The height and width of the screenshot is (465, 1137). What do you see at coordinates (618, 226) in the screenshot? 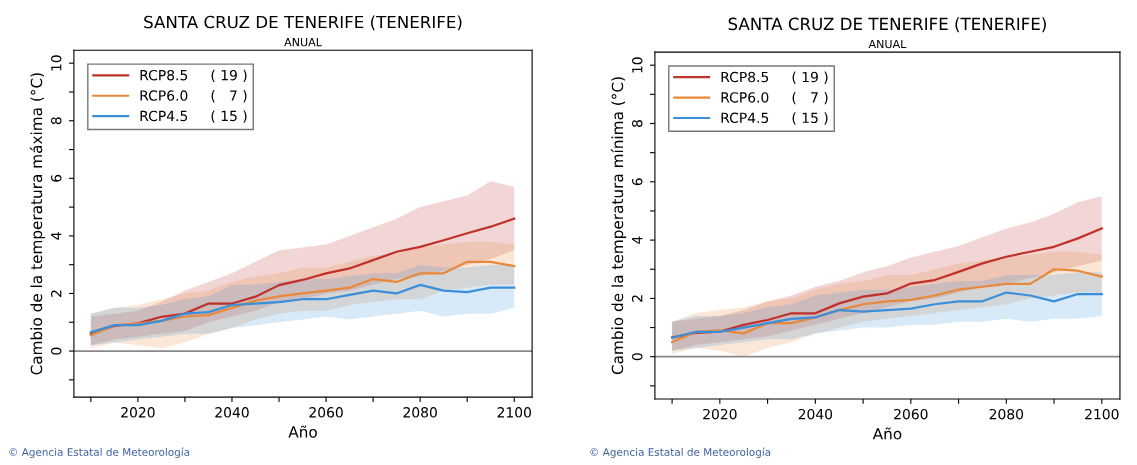
I see `y-axis-title: Cambio de la temperatura mínima (°C)` at bounding box center [618, 226].